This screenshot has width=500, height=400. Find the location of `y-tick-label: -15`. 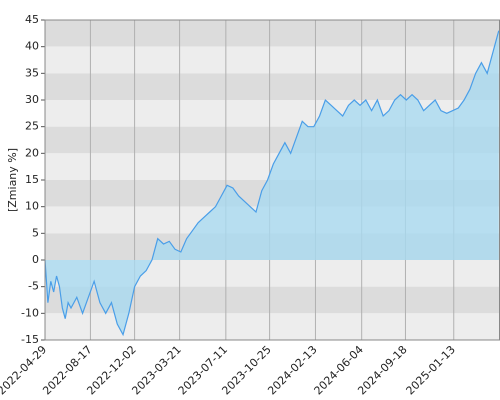

y-tick-label: -15 is located at coordinates (30, 339).